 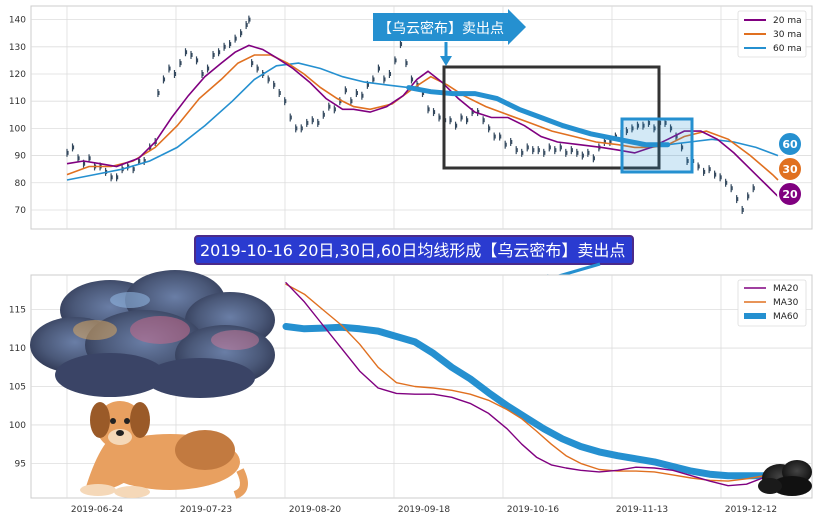 I want to click on blue-highlight-box, so click(x=657, y=145).